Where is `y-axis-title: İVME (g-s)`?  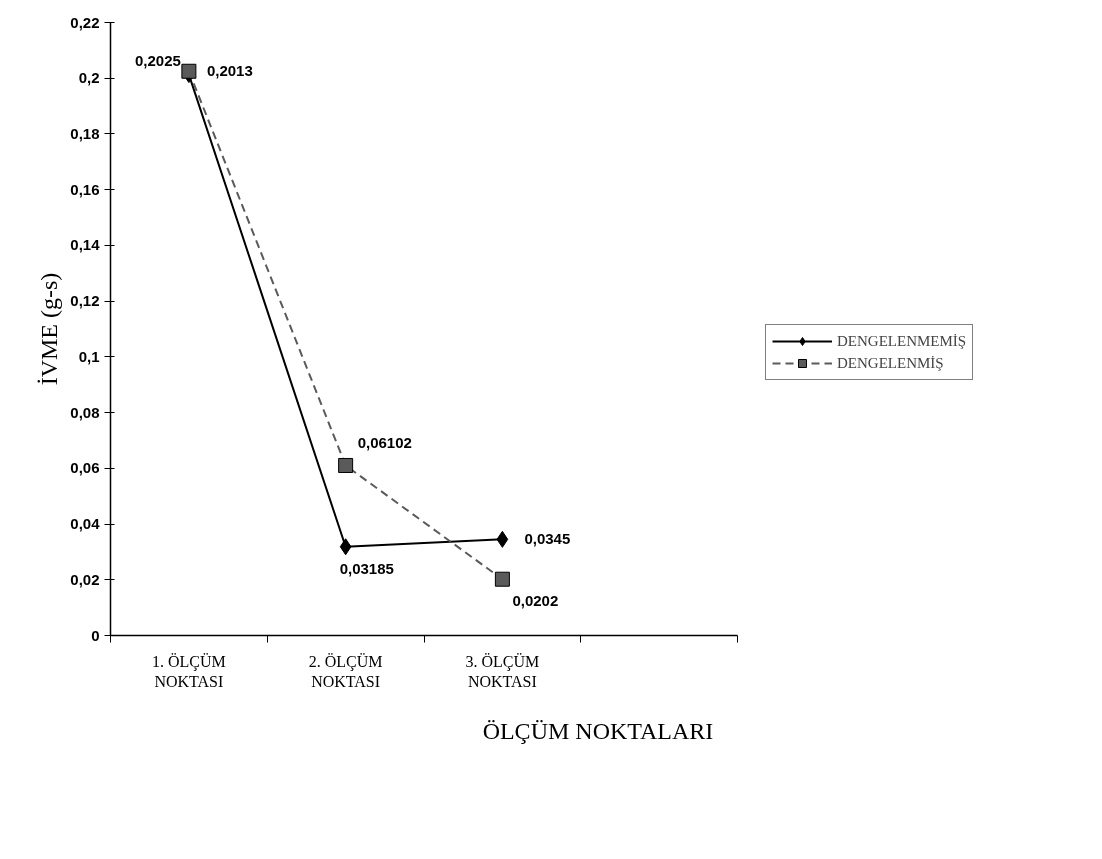 y-axis-title: İVME (g-s) is located at coordinates (49, 329).